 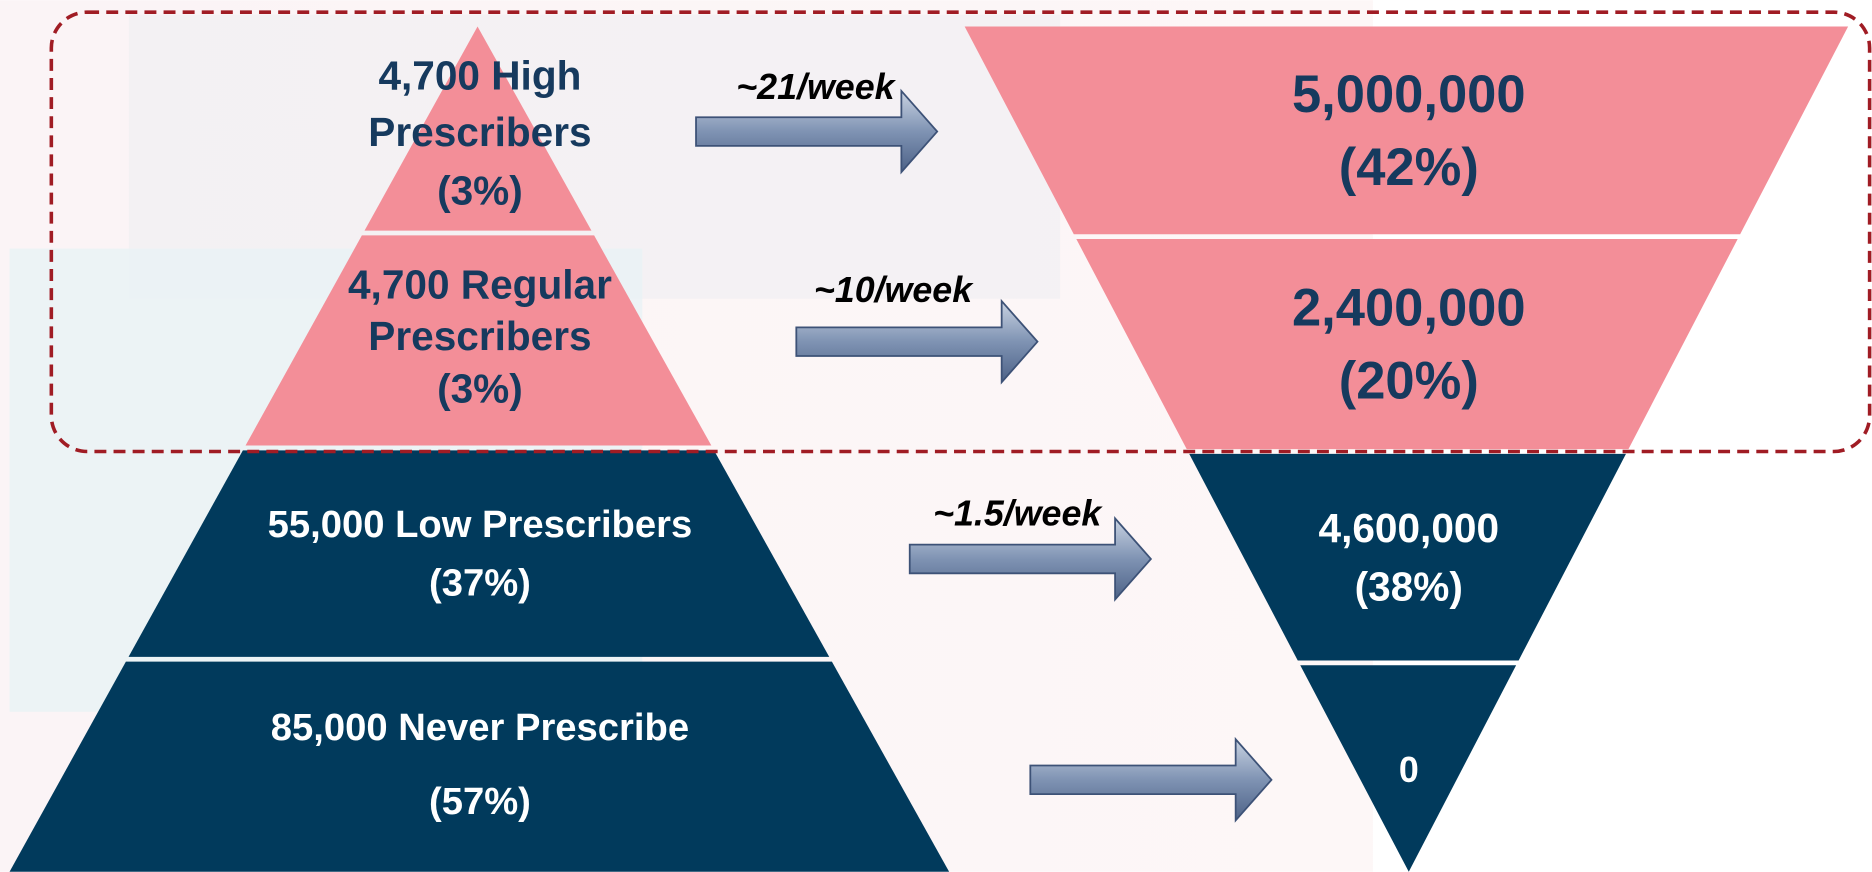 I want to click on pyramid-label: (37%), so click(x=480, y=582).